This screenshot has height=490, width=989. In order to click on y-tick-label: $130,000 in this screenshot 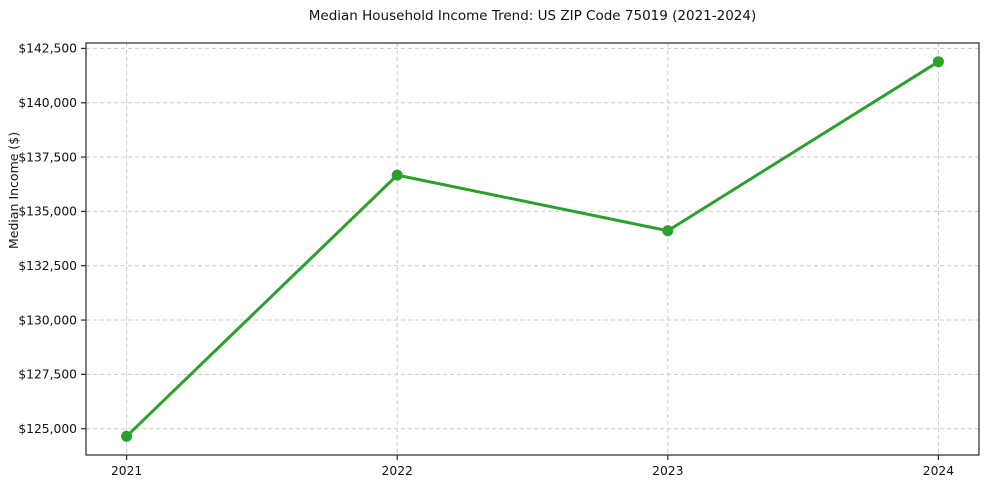, I will do `click(47, 320)`.